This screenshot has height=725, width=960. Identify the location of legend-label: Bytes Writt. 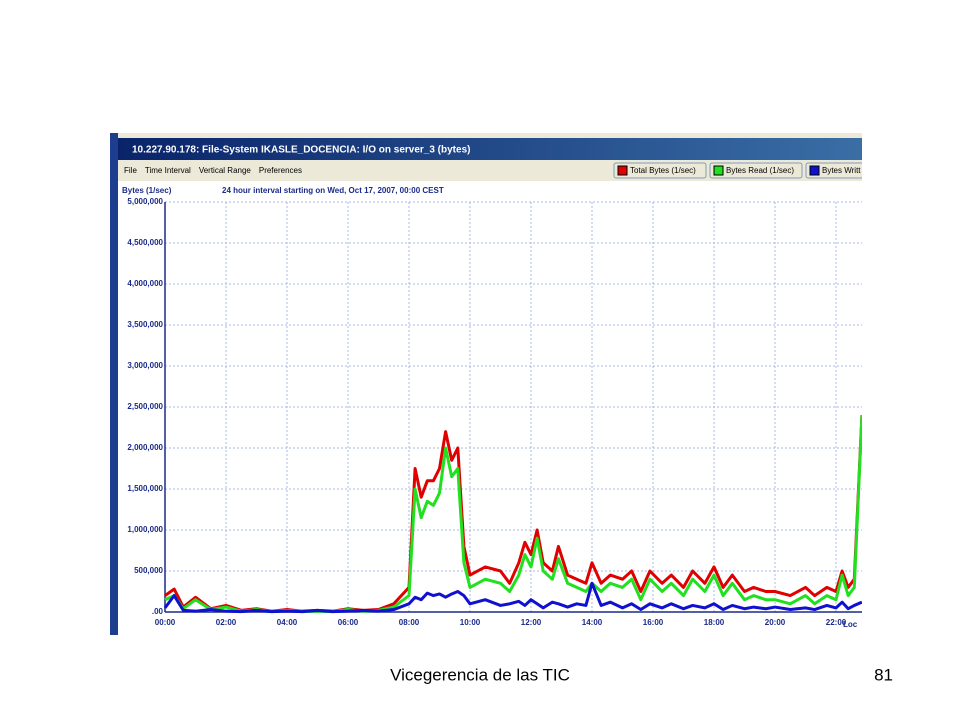
(841, 170).